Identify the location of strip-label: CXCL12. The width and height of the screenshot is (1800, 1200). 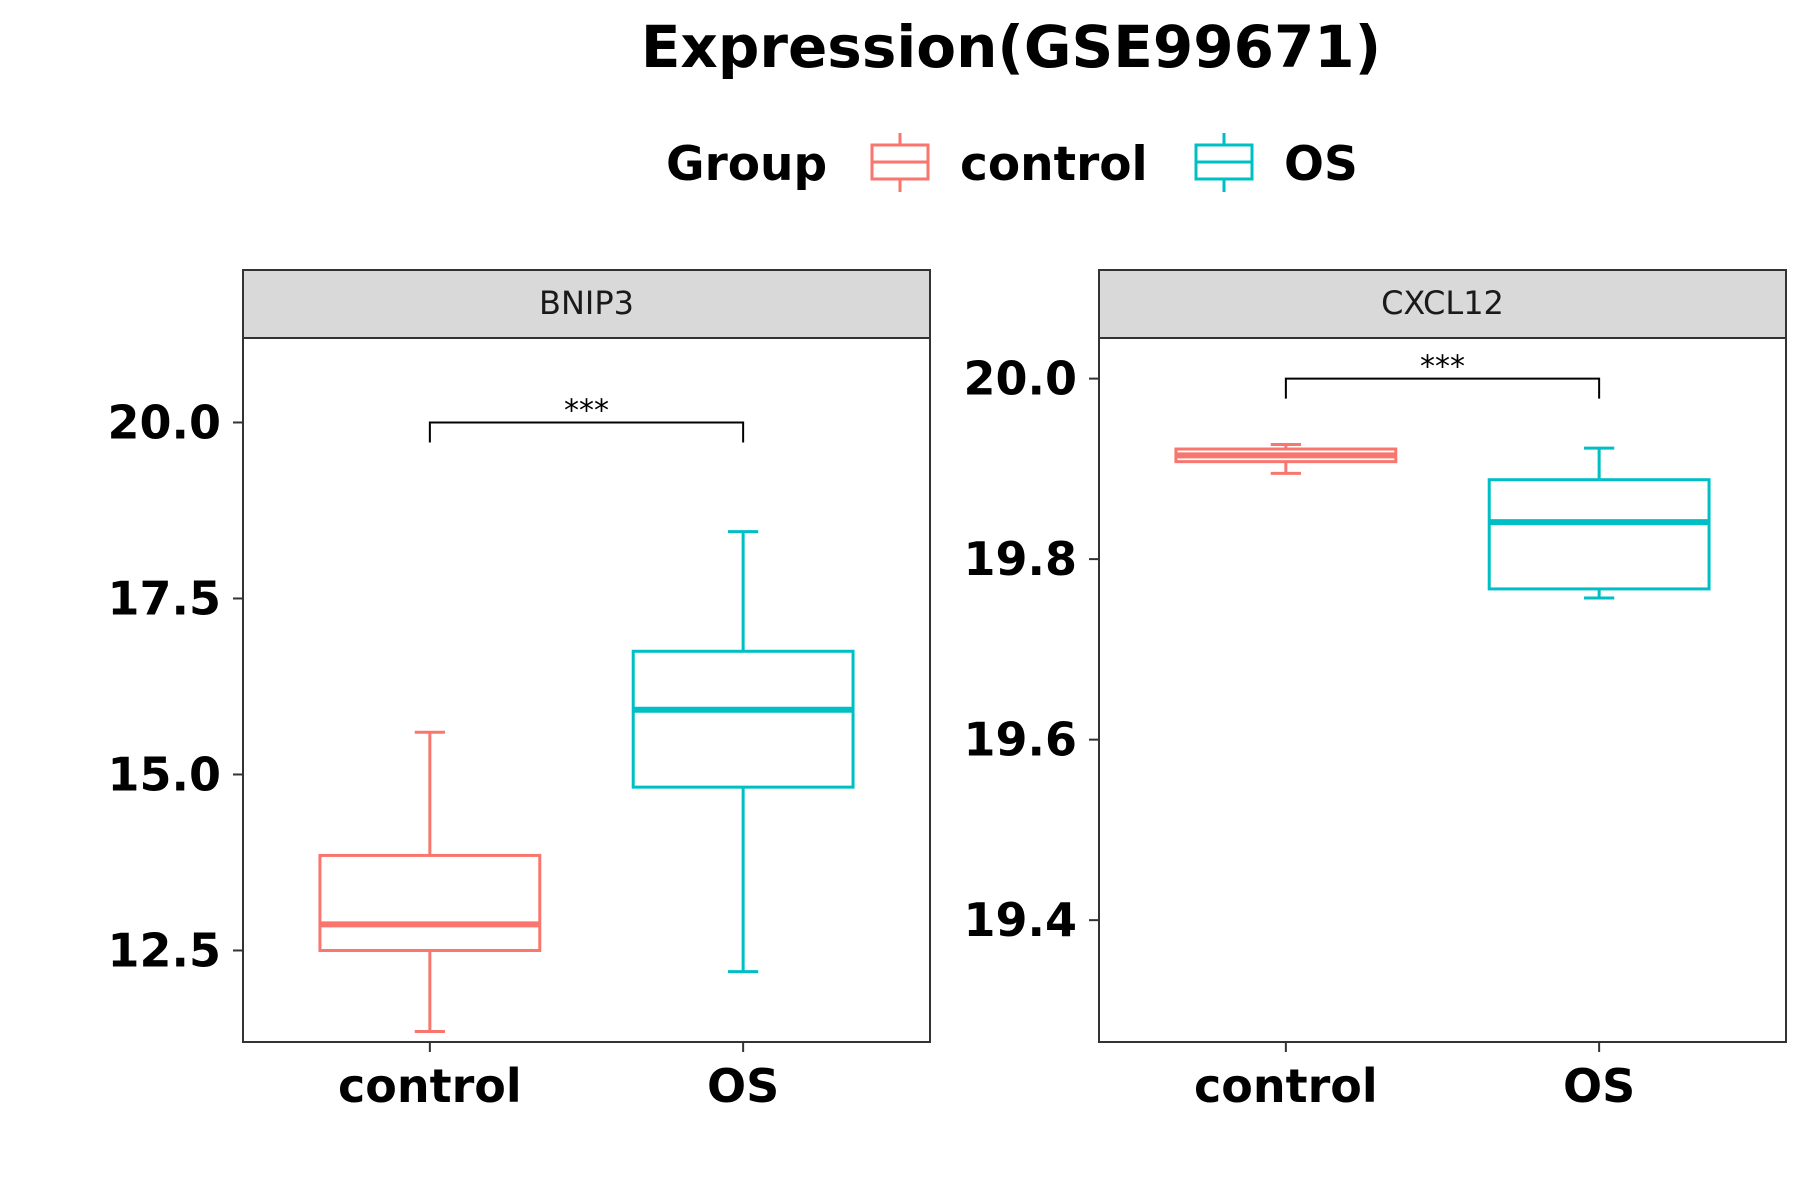
(1442, 303).